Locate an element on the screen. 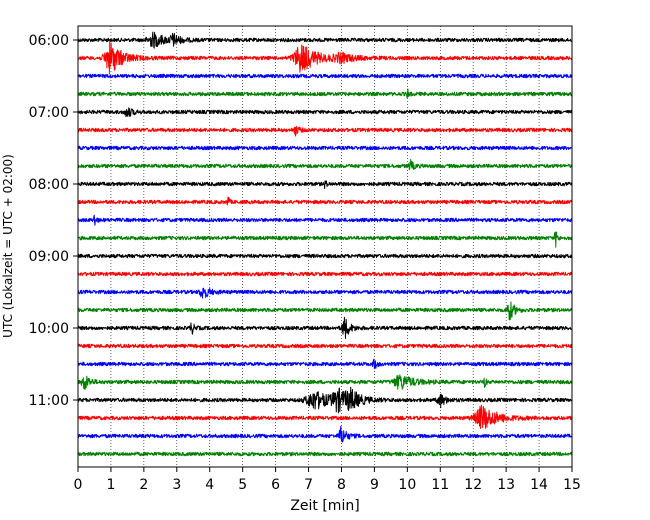 The height and width of the screenshot is (520, 650). x-tick-label-13: 13 is located at coordinates (506, 485).